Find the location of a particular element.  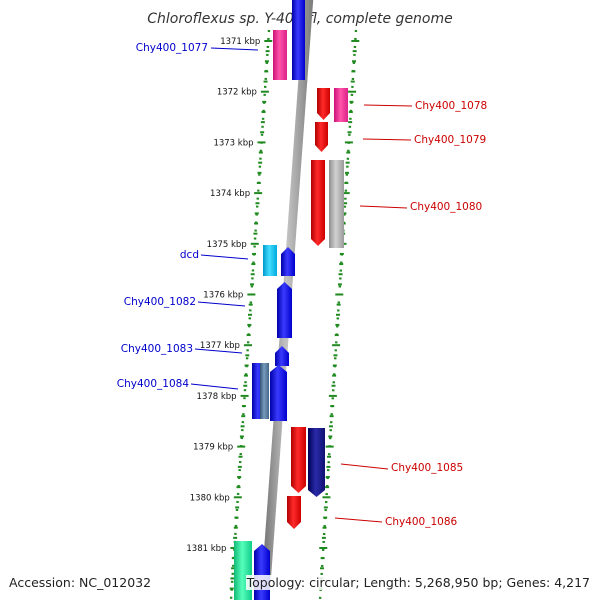

kbp-tick-label: 1375 kbp is located at coordinates (227, 245).